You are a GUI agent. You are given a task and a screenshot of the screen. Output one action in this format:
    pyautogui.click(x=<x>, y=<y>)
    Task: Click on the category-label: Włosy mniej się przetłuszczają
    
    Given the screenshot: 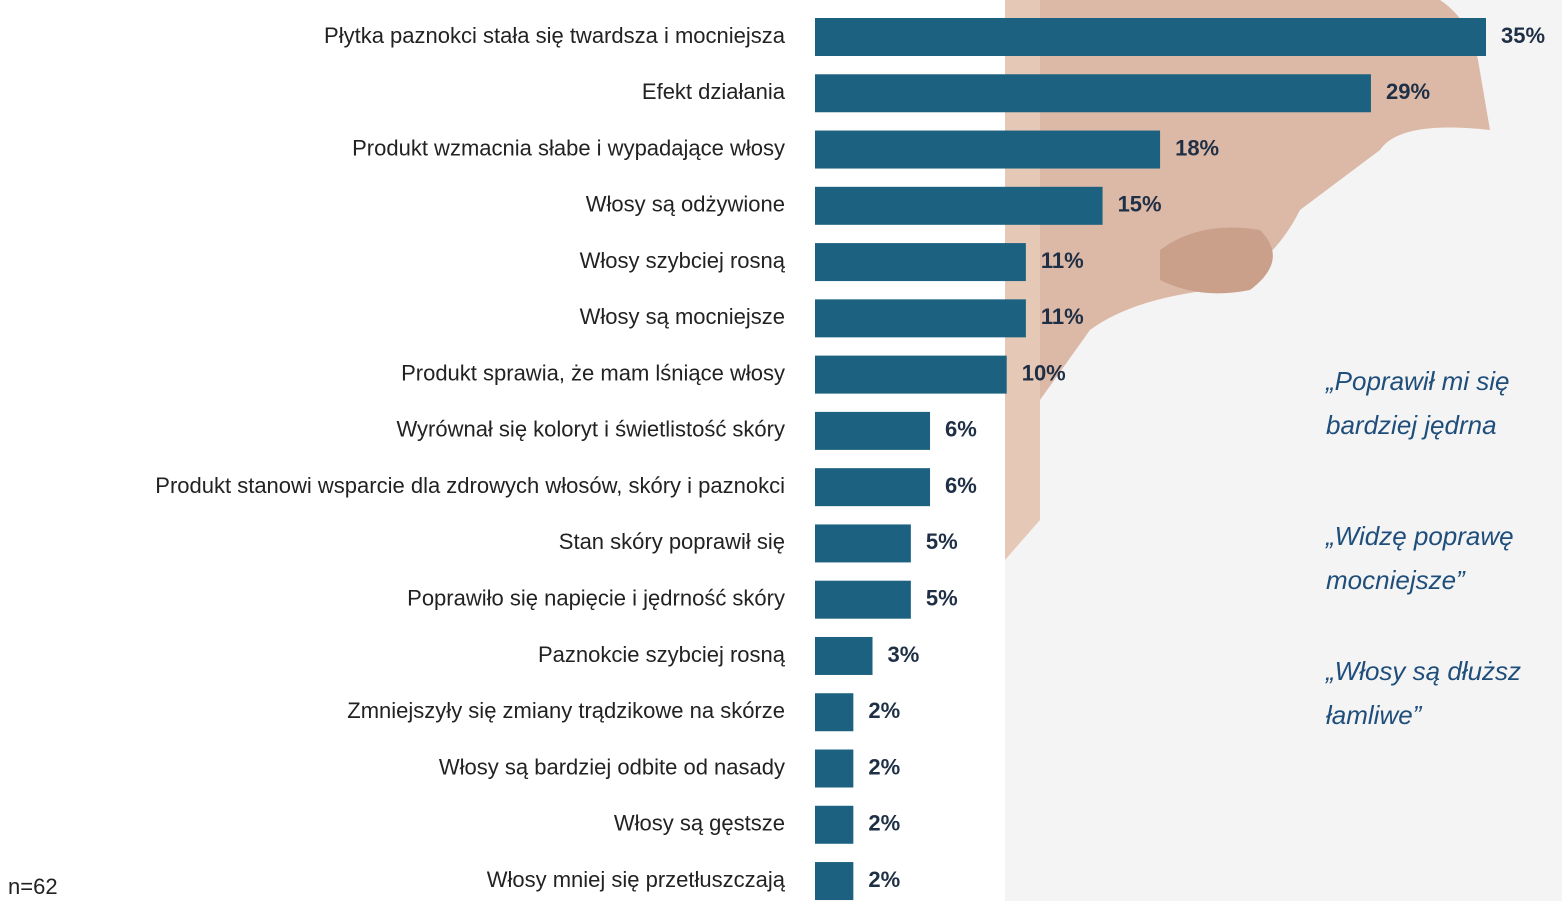 What is the action you would take?
    pyautogui.click(x=636, y=879)
    